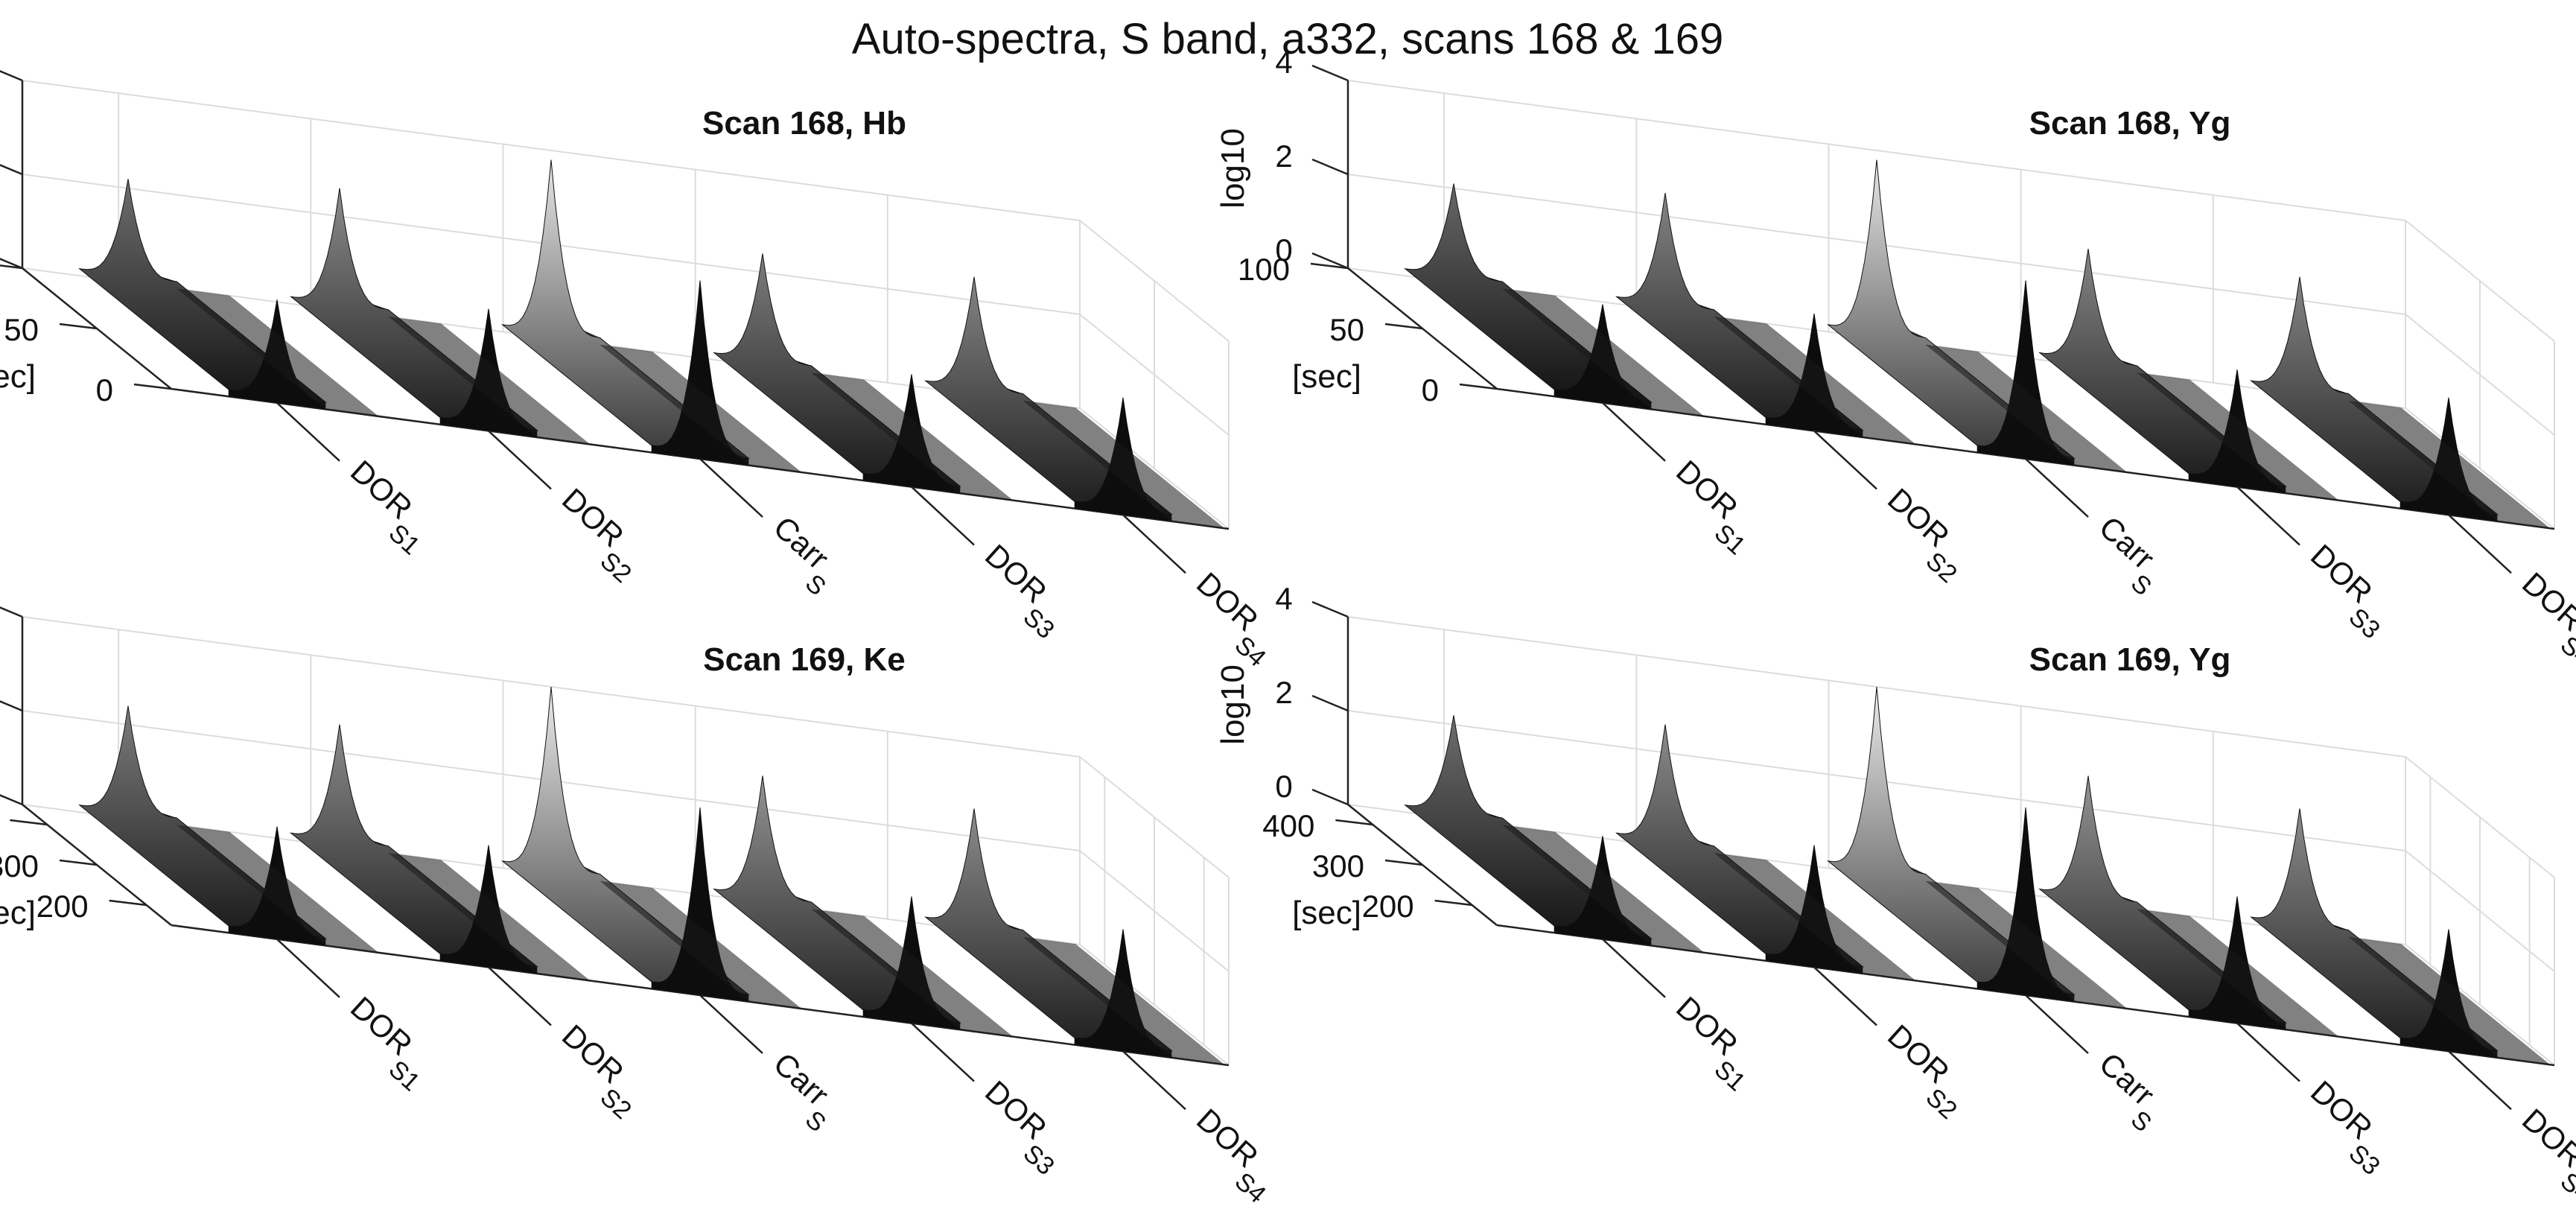 This screenshot has height=1209, width=2576. What do you see at coordinates (804, 659) in the screenshot?
I see `panel-title: Scan 169, Ke` at bounding box center [804, 659].